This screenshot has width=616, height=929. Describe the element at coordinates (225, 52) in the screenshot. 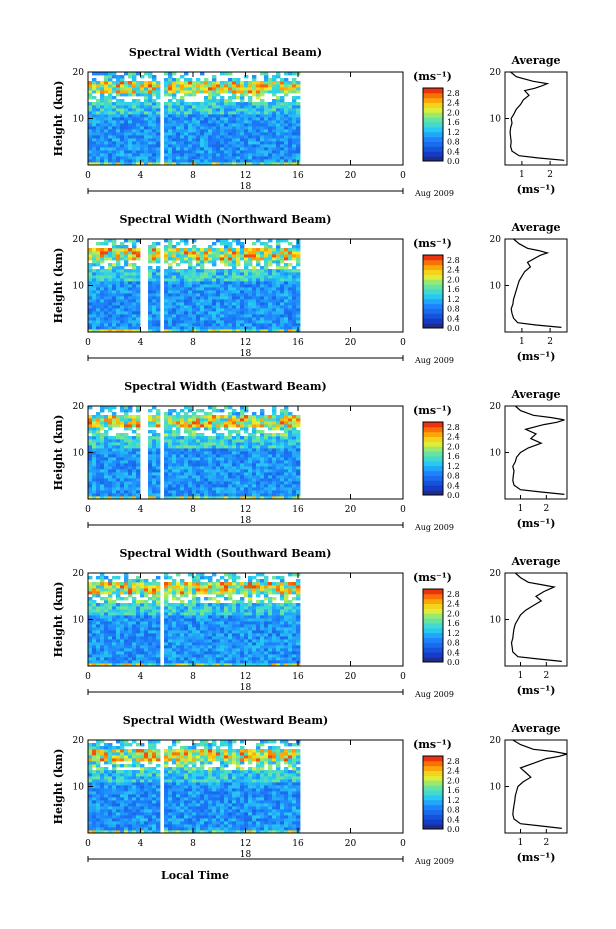

I see `panel-title: Spectral Width (Vertical Beam)` at that location.